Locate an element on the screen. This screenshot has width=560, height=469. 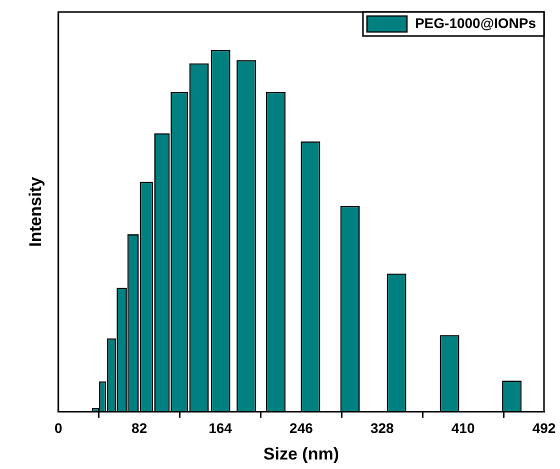
legend-label: PEG-1000@IONPs is located at coordinates (475, 22).